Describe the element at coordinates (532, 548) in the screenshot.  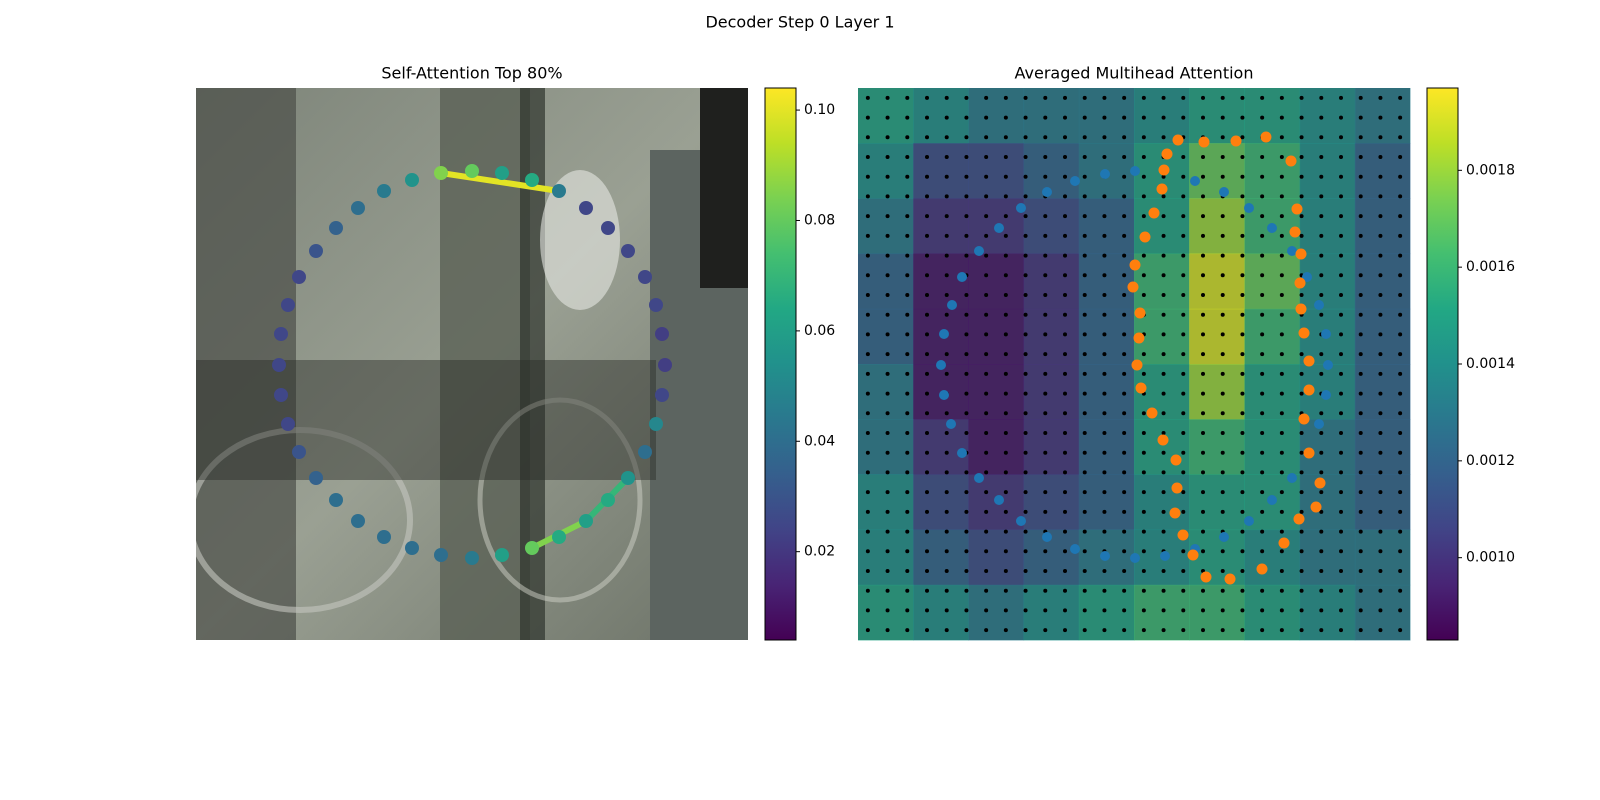
I see `attention-point` at that location.